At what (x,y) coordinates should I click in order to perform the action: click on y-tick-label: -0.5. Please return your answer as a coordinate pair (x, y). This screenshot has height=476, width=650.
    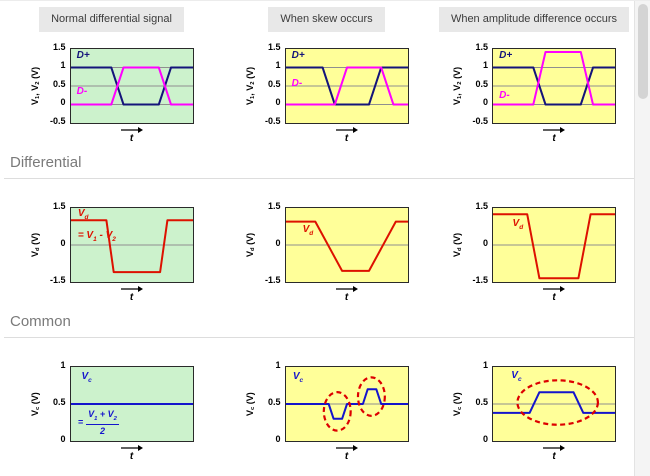
    Looking at the image, I should click on (57, 120).